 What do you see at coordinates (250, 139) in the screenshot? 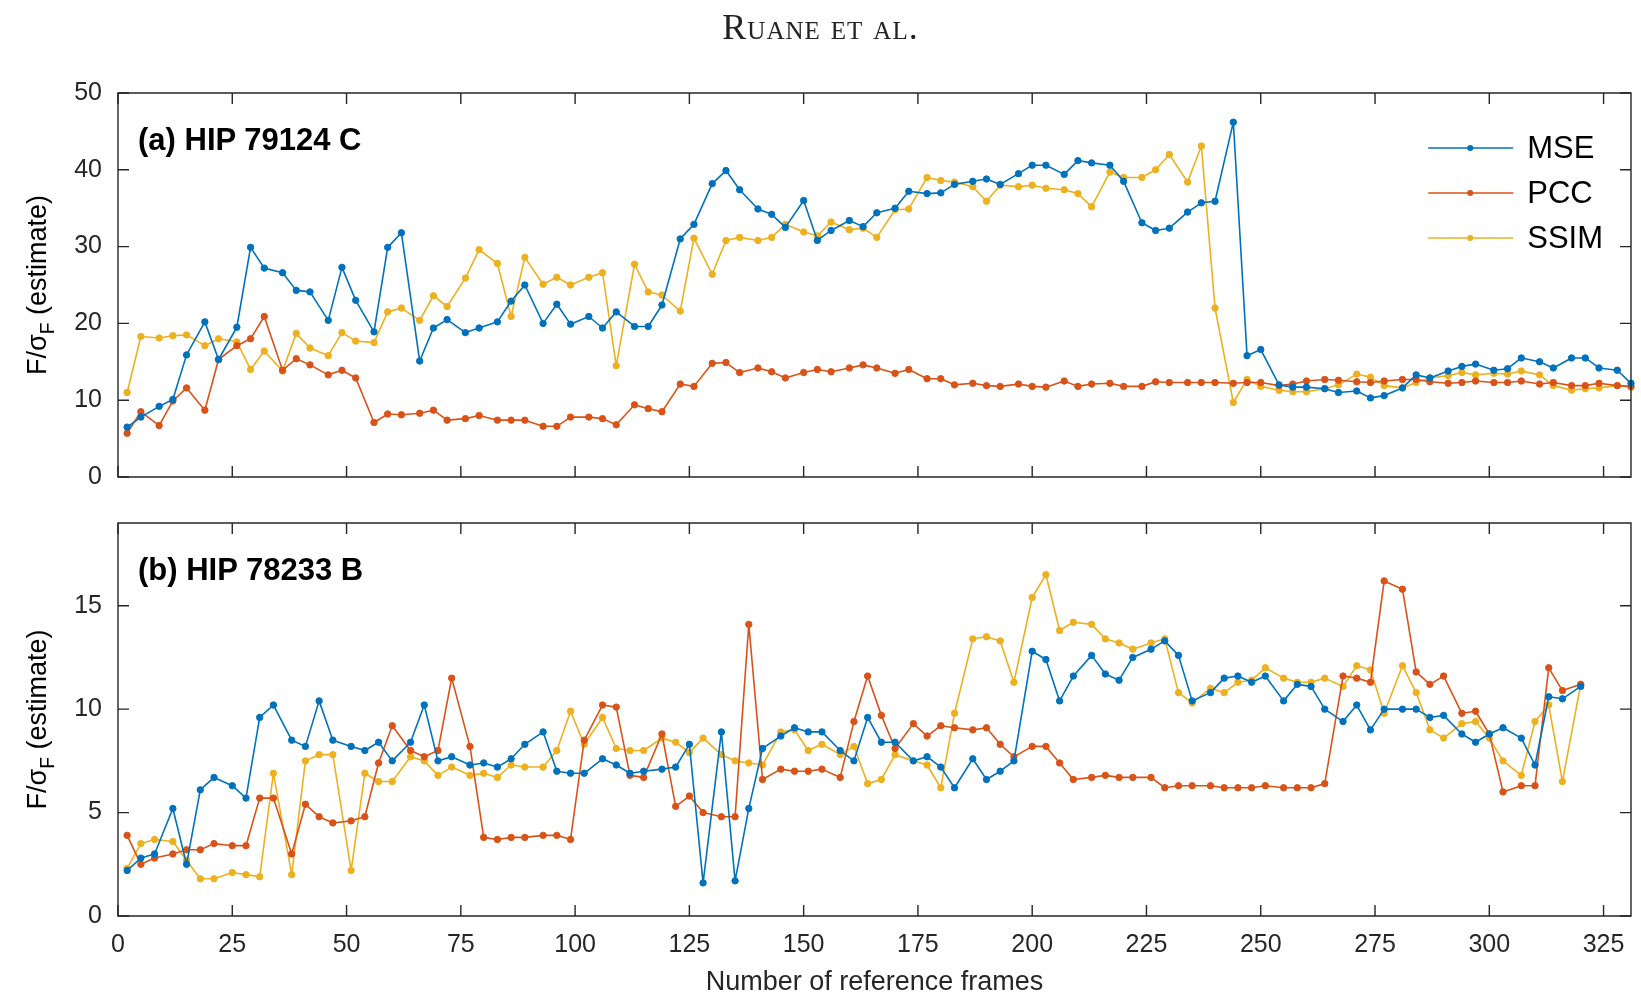
I see `text: (a) HIP 79124 C` at bounding box center [250, 139].